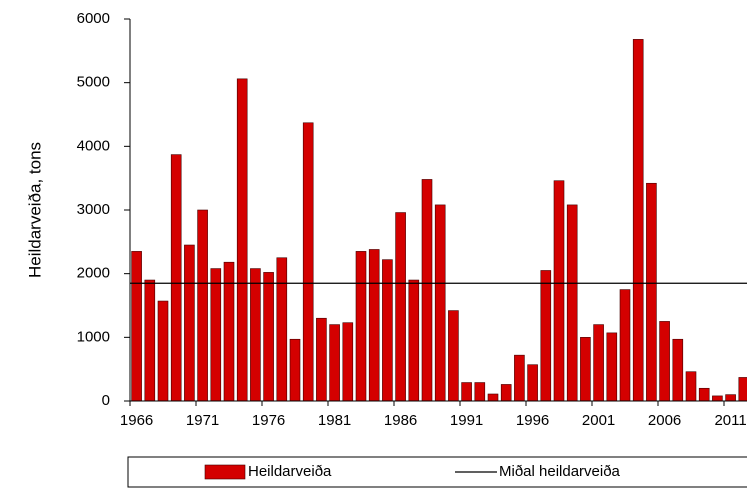  What do you see at coordinates (106, 400) in the screenshot?
I see `y-tick-label: 0` at bounding box center [106, 400].